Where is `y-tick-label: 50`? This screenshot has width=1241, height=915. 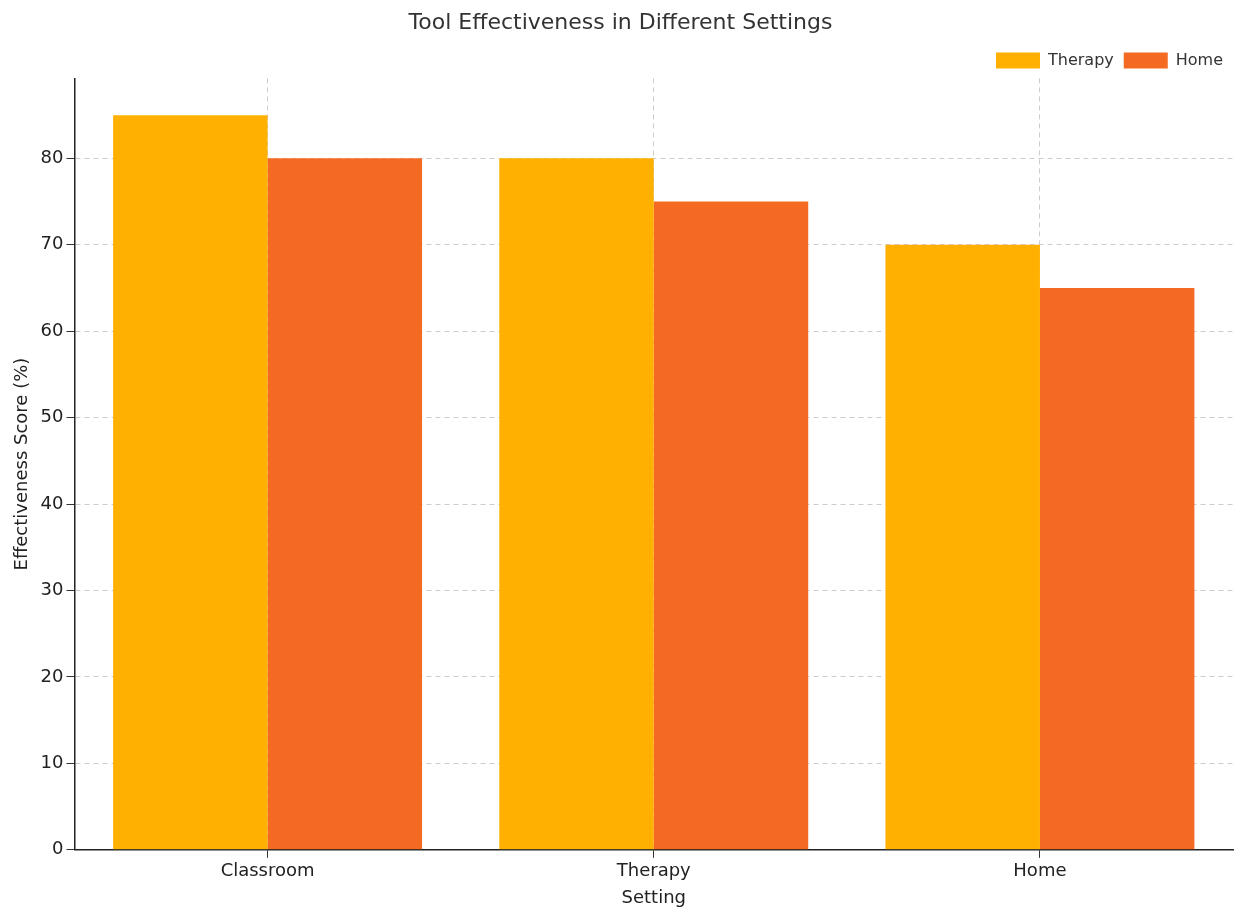
y-tick-label: 50 is located at coordinates (52, 416).